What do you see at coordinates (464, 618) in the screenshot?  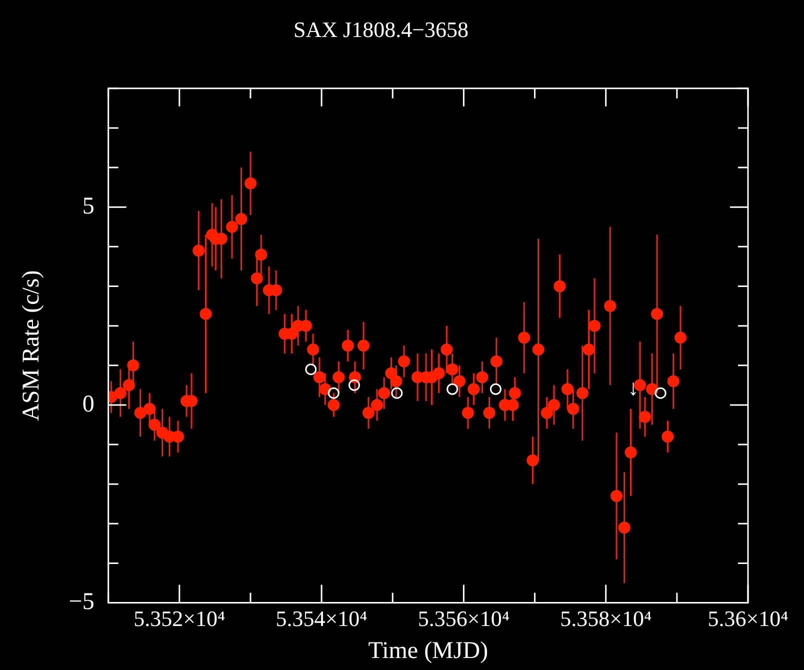 I see `x-tick-label: 5.356×10⁴` at bounding box center [464, 618].